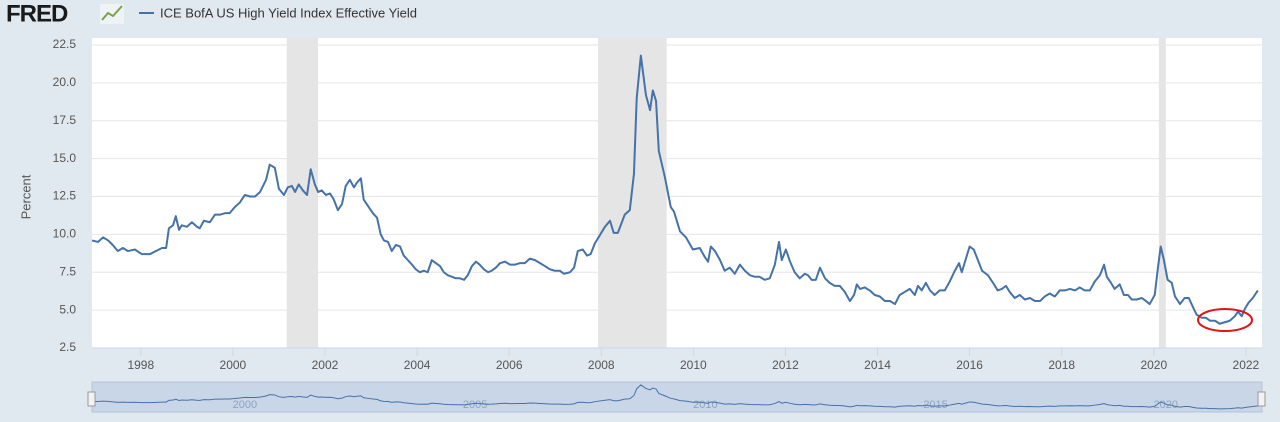 This screenshot has width=1280, height=422. What do you see at coordinates (674, 397) in the screenshot?
I see `navigator-series` at bounding box center [674, 397].